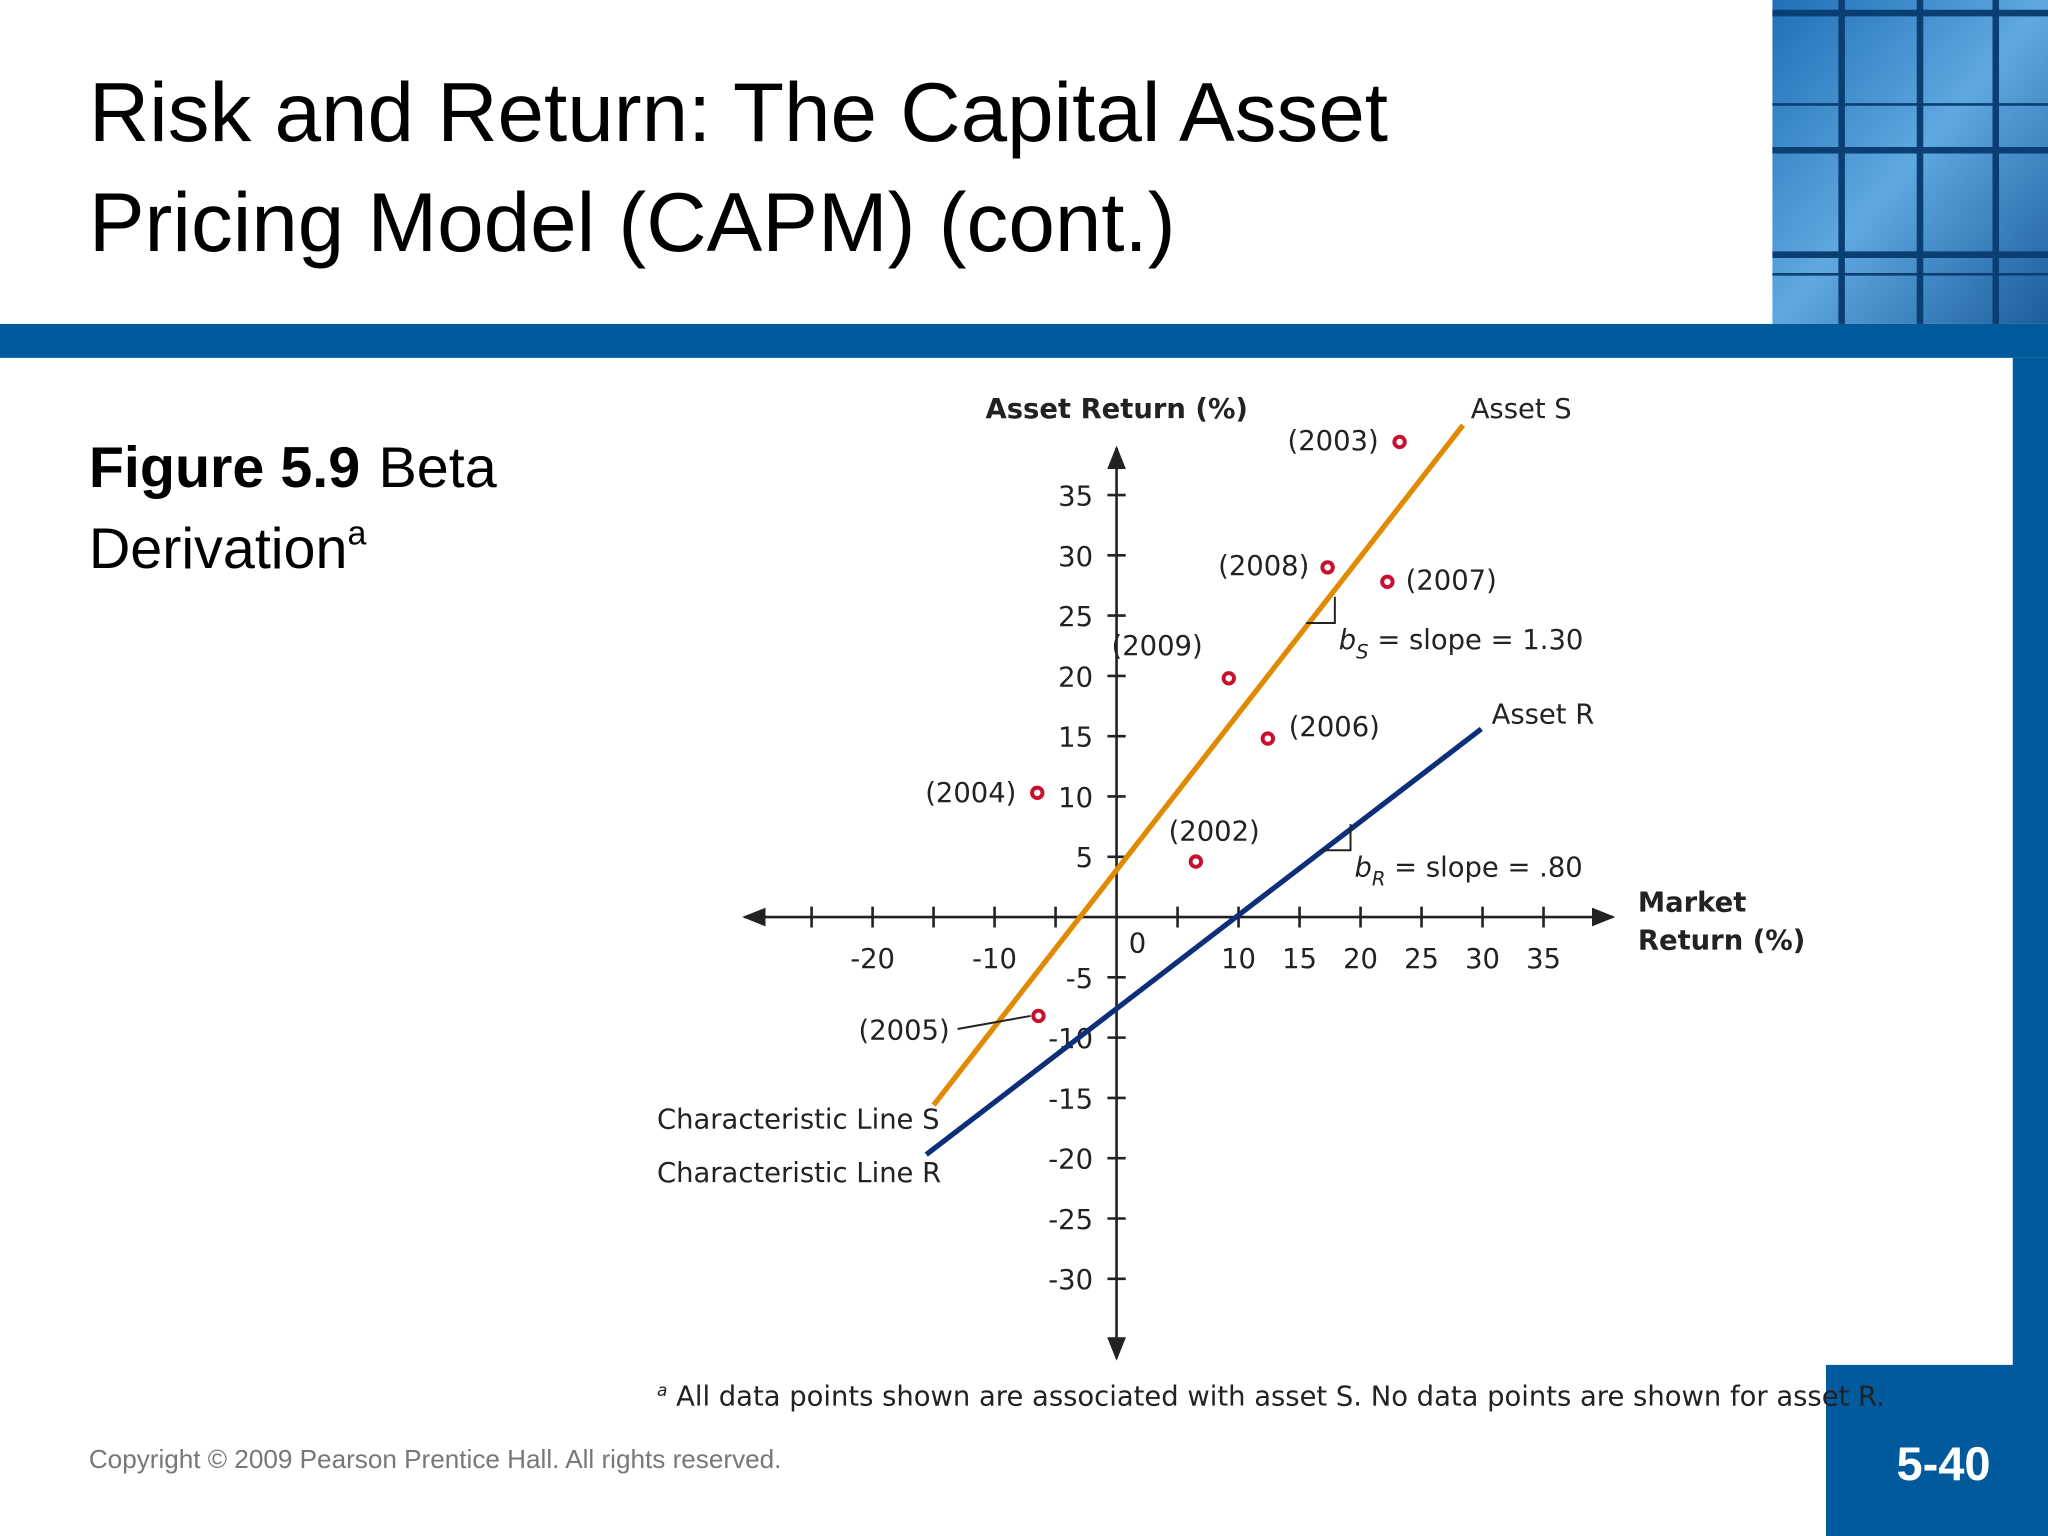 The height and width of the screenshot is (1536, 2048). I want to click on header-band, so click(1024, 340).